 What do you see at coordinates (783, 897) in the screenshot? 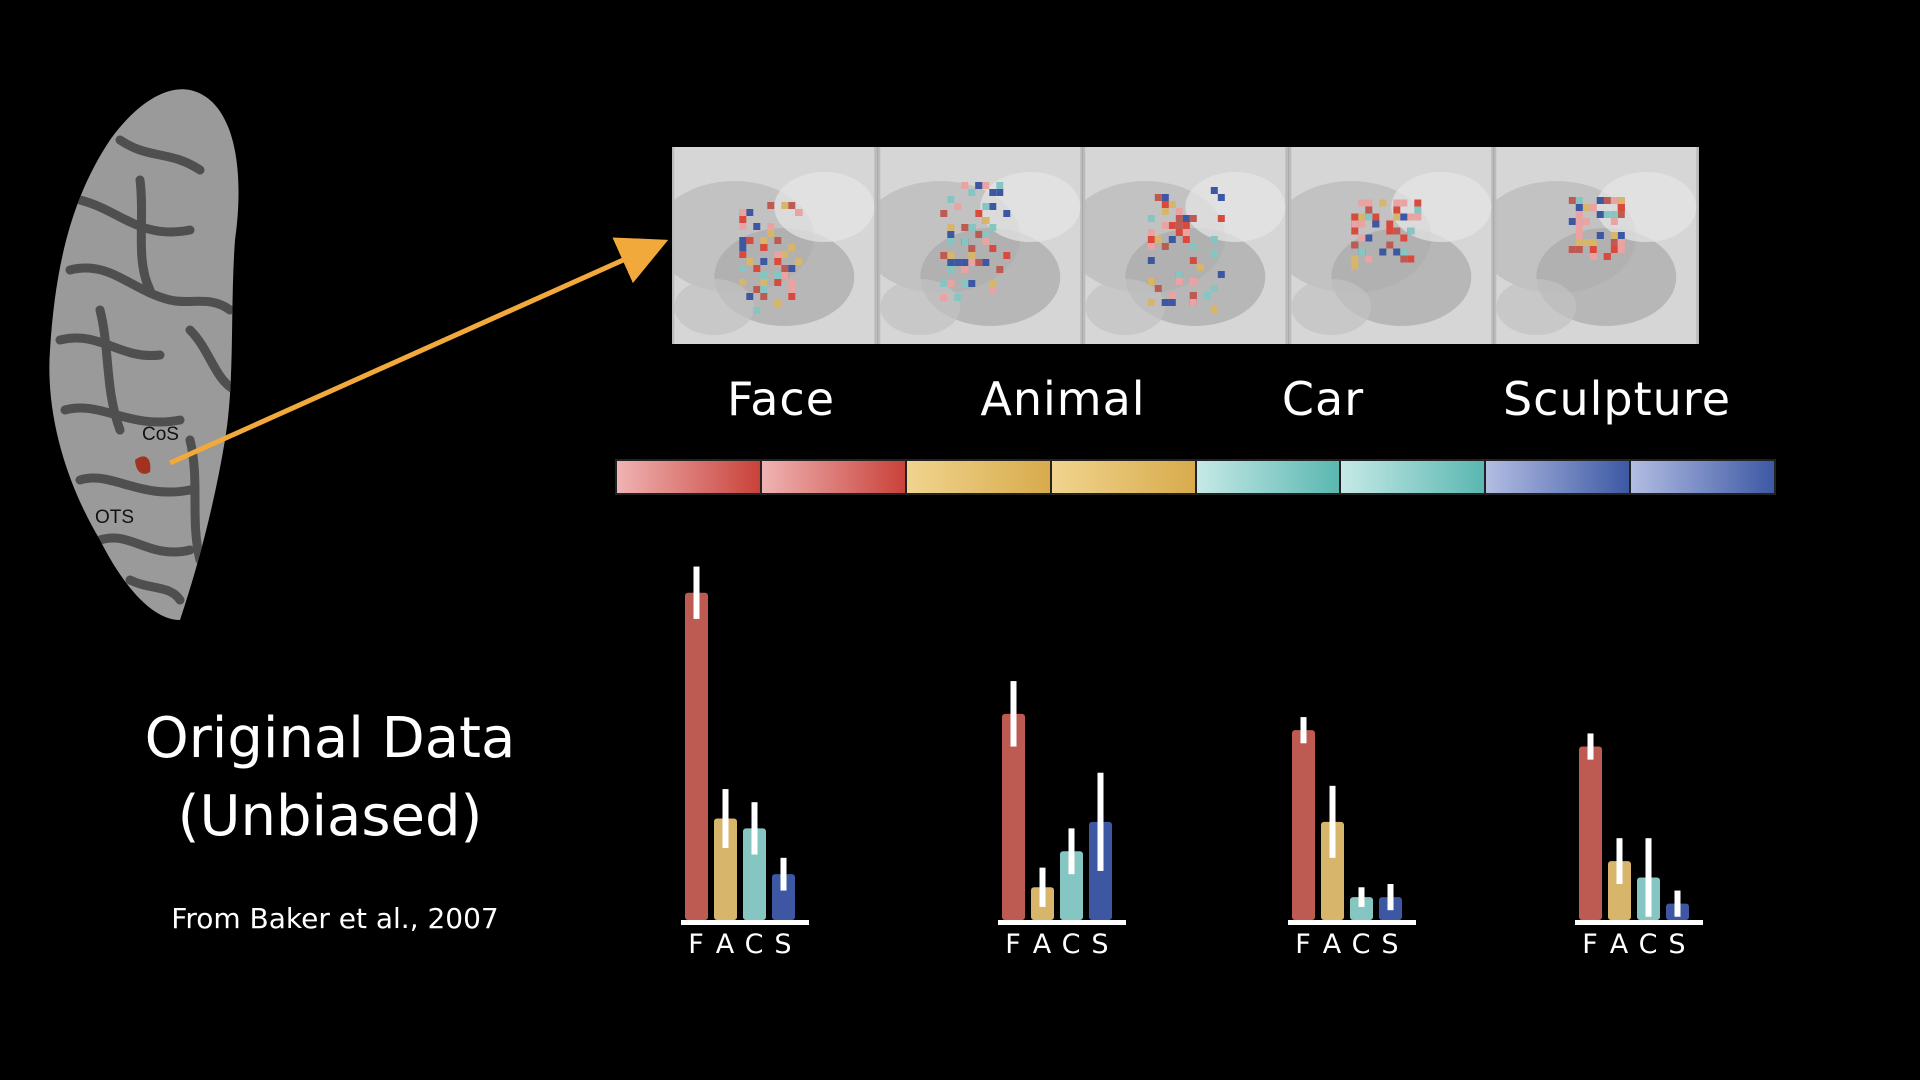
I see `bar-group-1-S` at bounding box center [783, 897].